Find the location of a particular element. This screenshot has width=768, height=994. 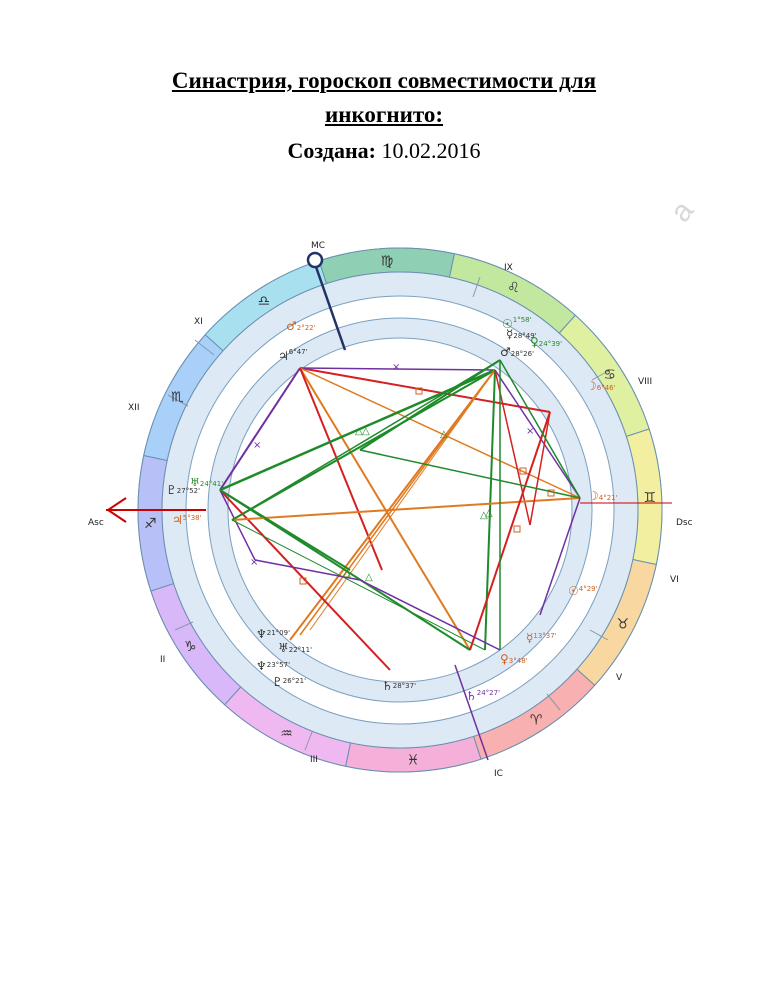

sign-glyph: ♍ is located at coordinates (387, 261).